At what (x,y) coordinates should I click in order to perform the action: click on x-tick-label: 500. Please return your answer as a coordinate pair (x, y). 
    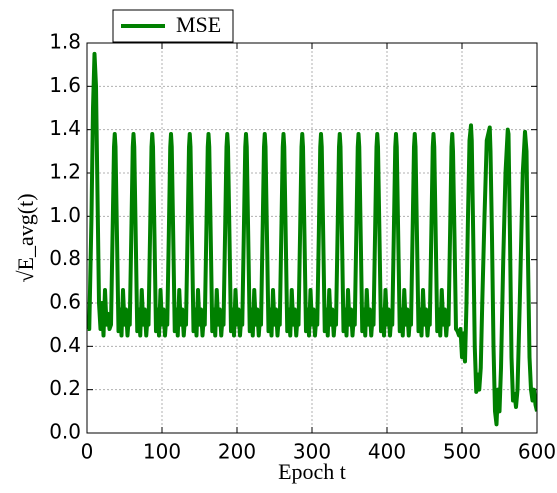
    Looking at the image, I should click on (462, 452).